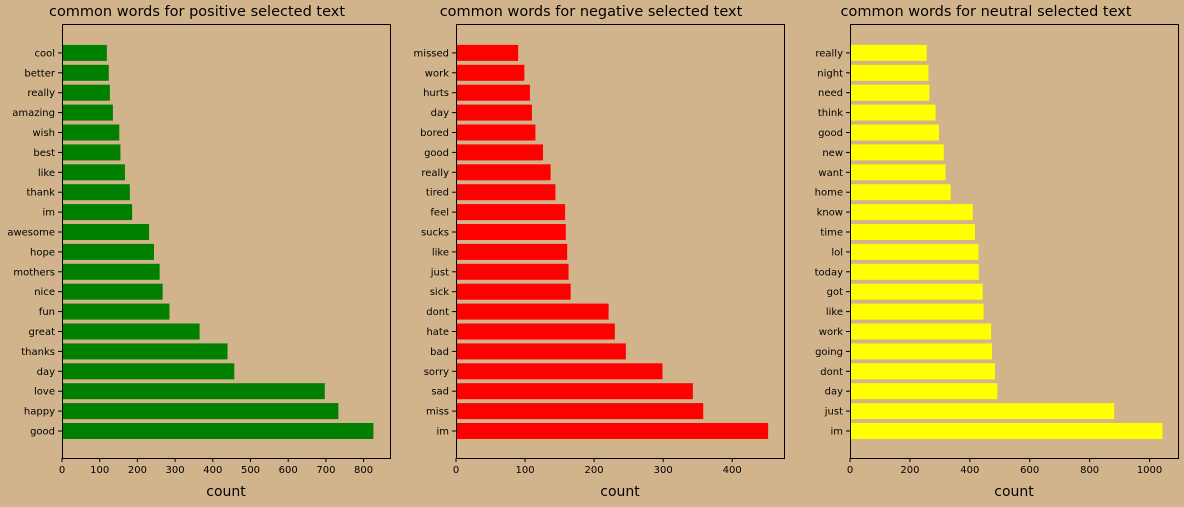 The height and width of the screenshot is (507, 1184). I want to click on y-tick-label: think, so click(830, 113).